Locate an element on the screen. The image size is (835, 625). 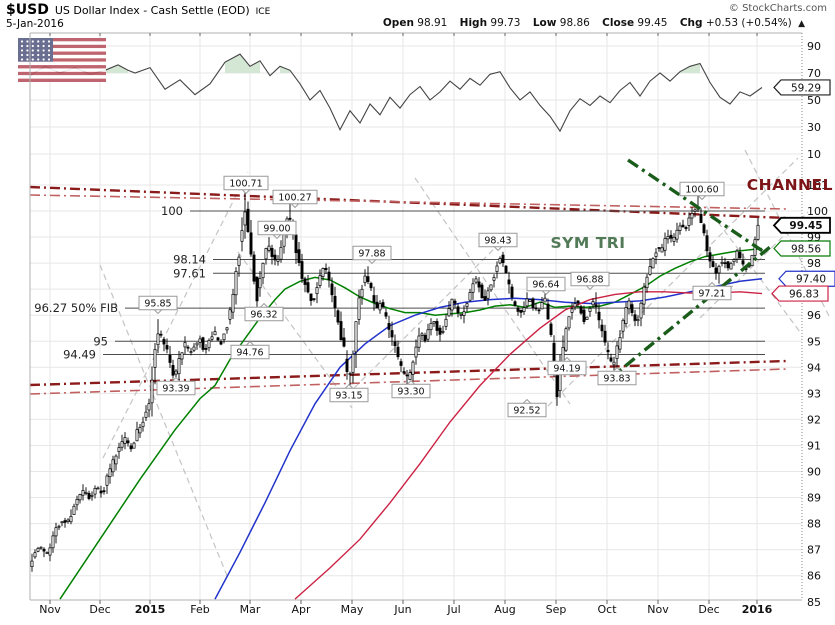
x-axis-month-label: Sep is located at coordinates (556, 609).